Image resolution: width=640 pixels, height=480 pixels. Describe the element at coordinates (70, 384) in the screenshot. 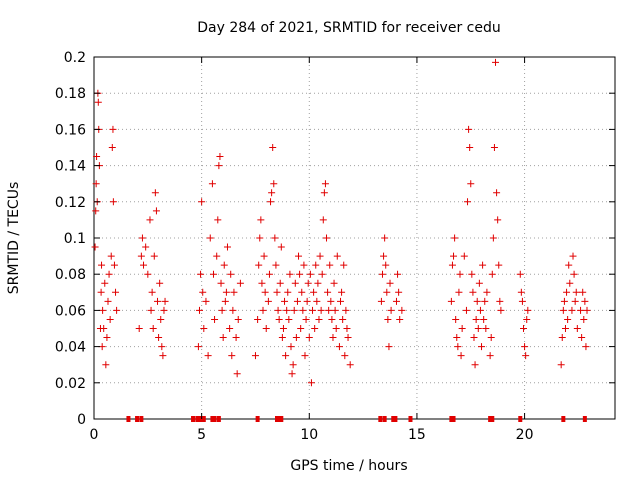

I see `y-tick-label: 0.02` at that location.